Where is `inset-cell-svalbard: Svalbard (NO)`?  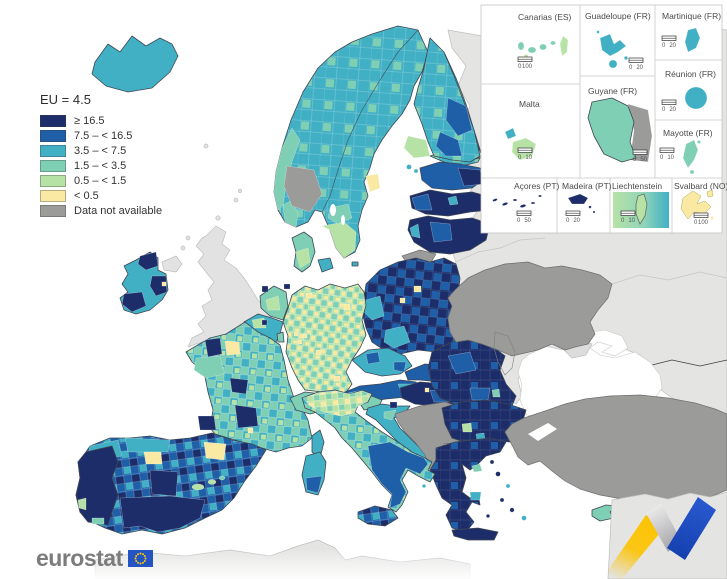
inset-cell-svalbard: Svalbard (NO) is located at coordinates (700, 200).